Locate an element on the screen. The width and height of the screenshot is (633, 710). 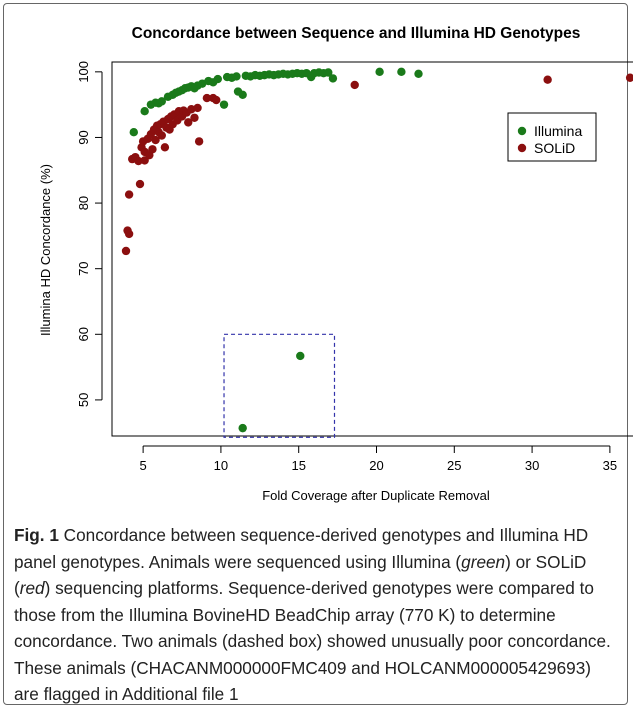
legend-label-illumina: Illumina is located at coordinates (558, 131).